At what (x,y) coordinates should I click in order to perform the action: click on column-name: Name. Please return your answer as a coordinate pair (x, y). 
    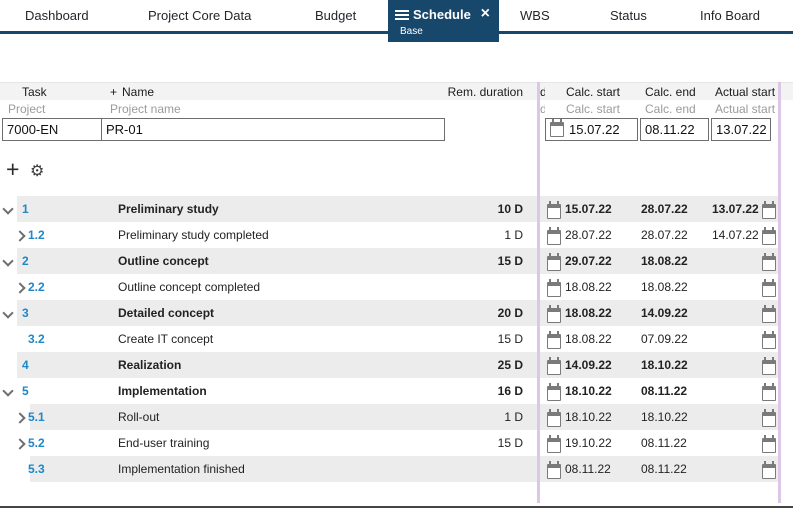
    Looking at the image, I should click on (138, 92).